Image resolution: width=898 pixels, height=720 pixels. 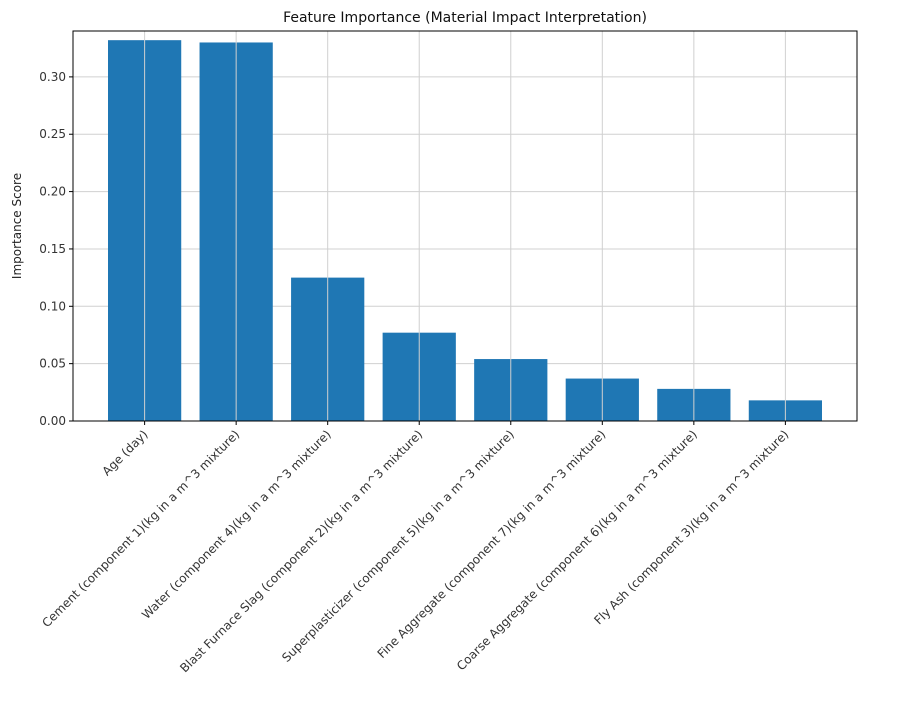 I want to click on y-axis-label: Importance Score, so click(x=17, y=226).